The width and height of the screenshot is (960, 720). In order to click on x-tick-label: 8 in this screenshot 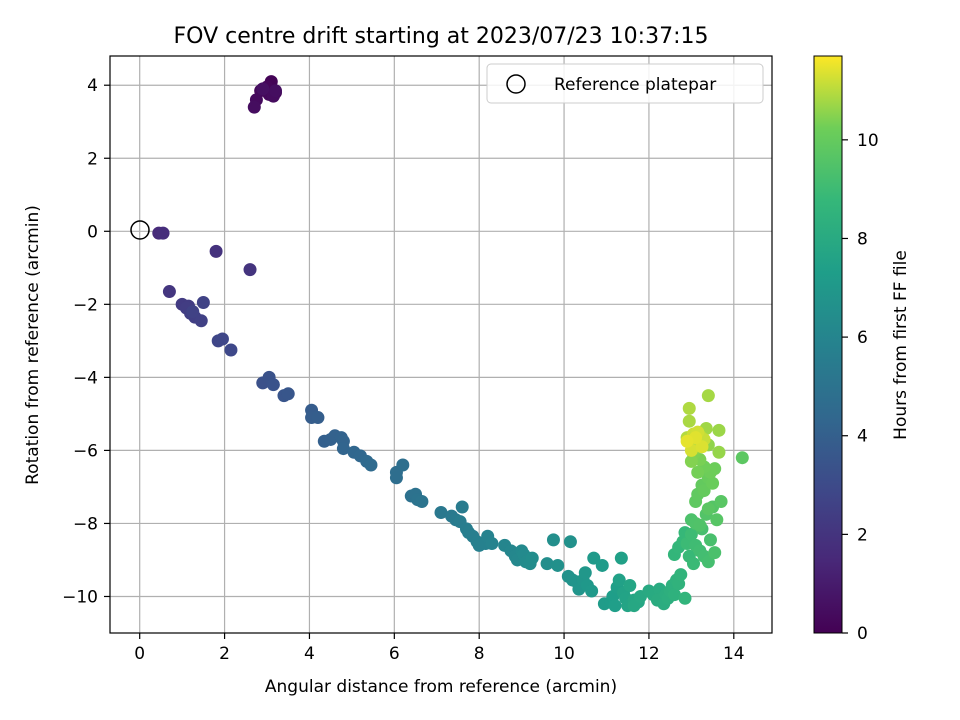, I will do `click(479, 654)`.